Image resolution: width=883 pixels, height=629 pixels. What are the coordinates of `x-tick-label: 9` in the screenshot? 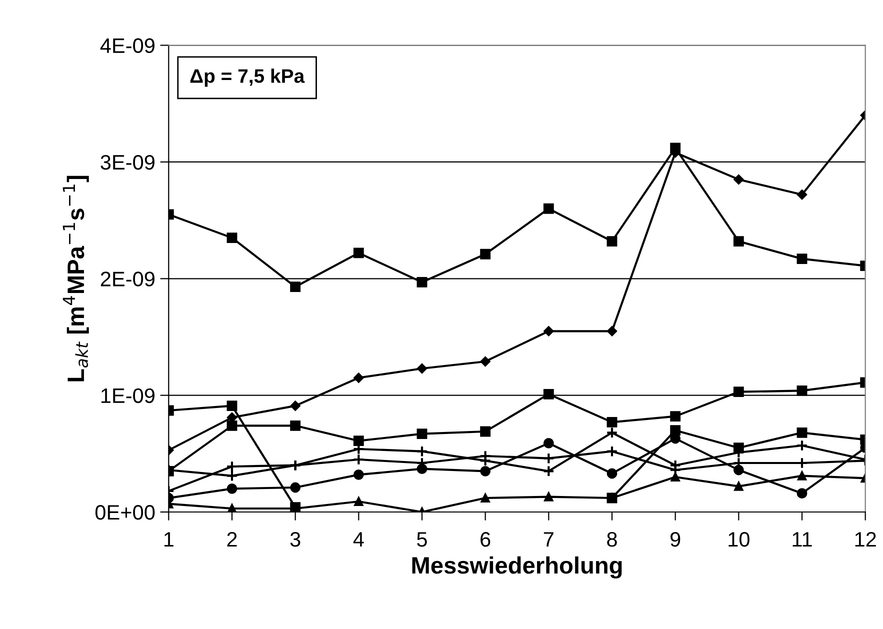 It's located at (675, 539).